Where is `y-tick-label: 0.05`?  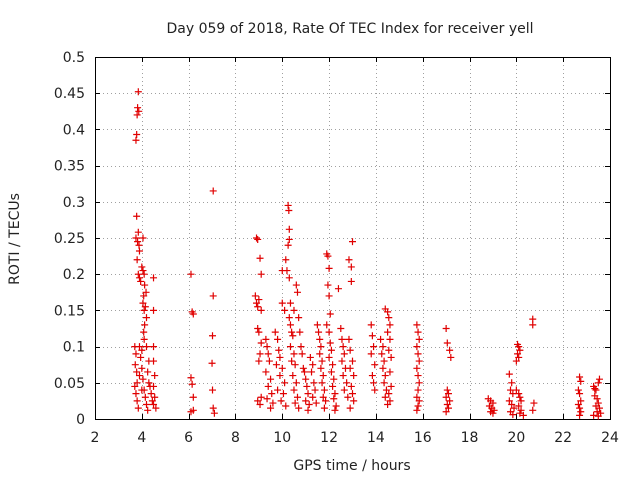
y-tick-label: 0.05 is located at coordinates (69, 384).